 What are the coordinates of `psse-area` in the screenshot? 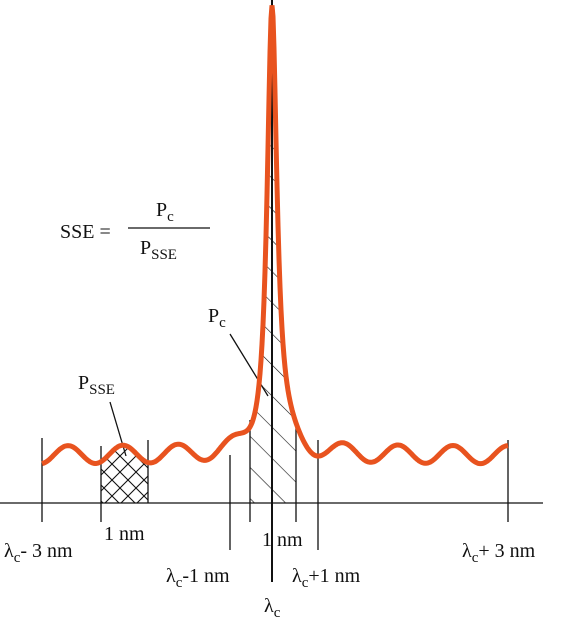 It's located at (124, 441).